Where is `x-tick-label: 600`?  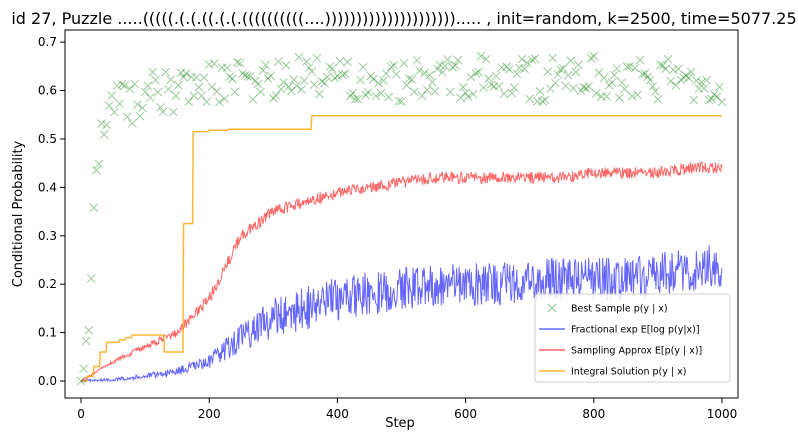
x-tick-label: 600 is located at coordinates (465, 414).